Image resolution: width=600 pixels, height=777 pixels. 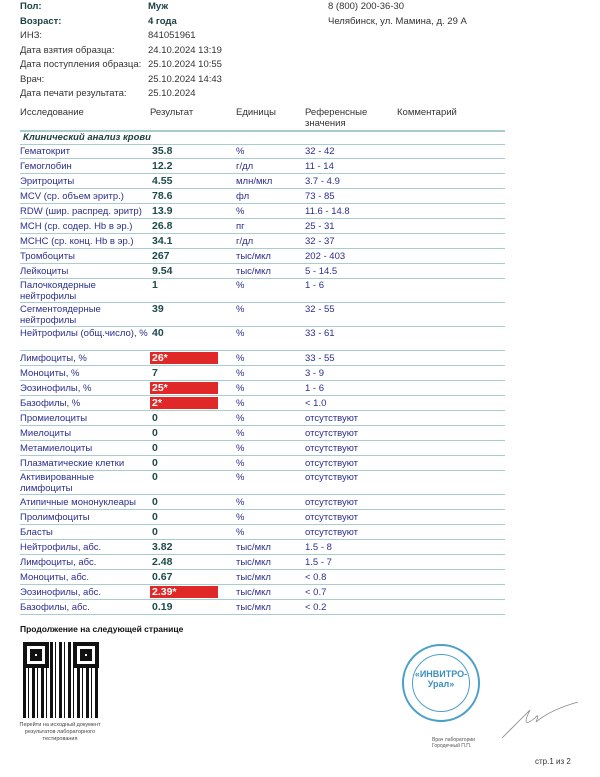 I want to click on test-name: Нейтрофилы, абс., so click(x=61, y=547).